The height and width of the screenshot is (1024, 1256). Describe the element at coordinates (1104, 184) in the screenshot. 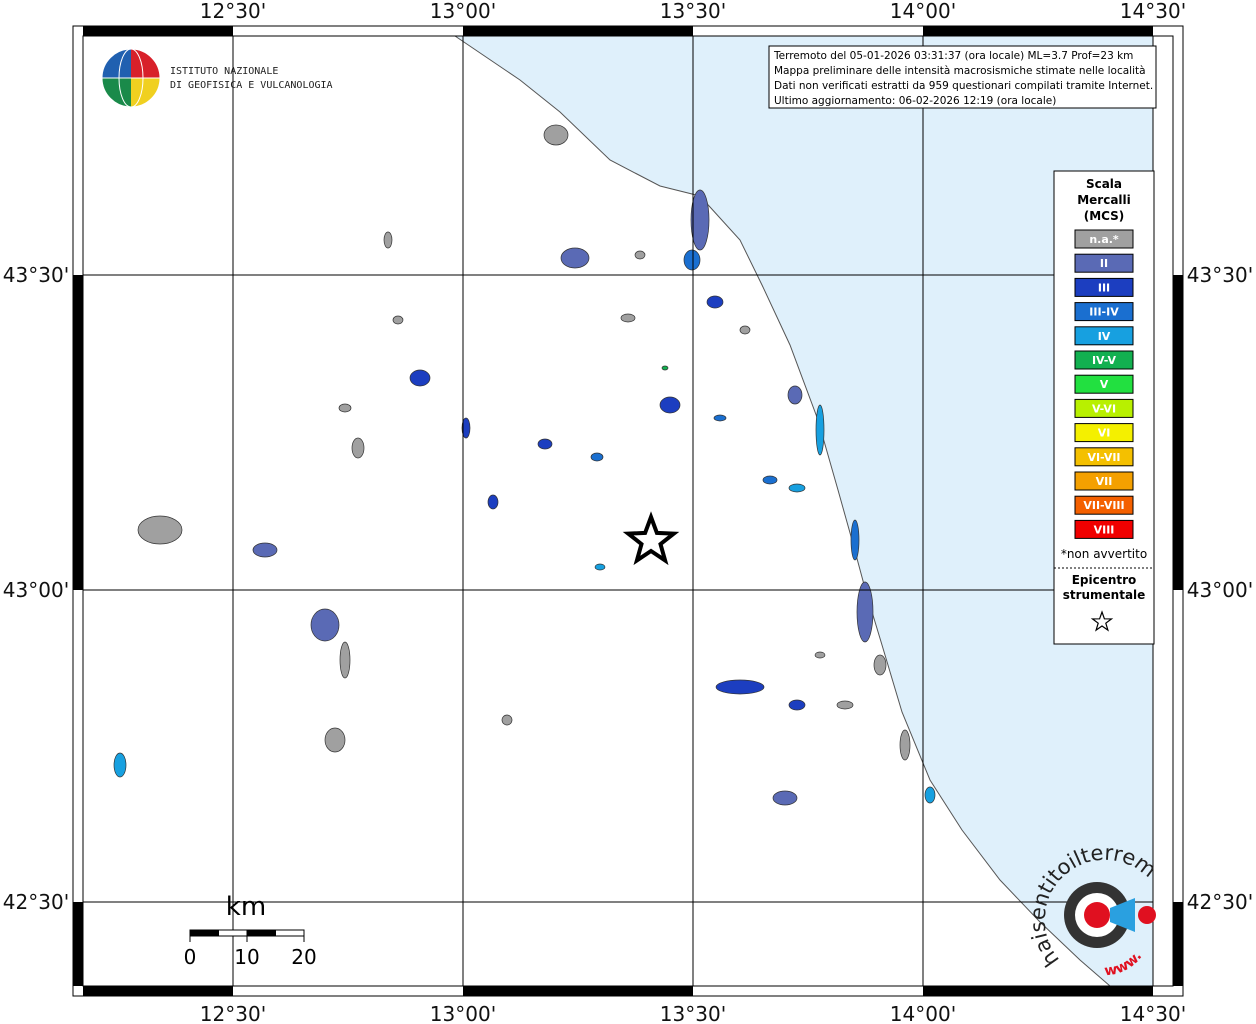

I see `legend-title: Scala` at that location.